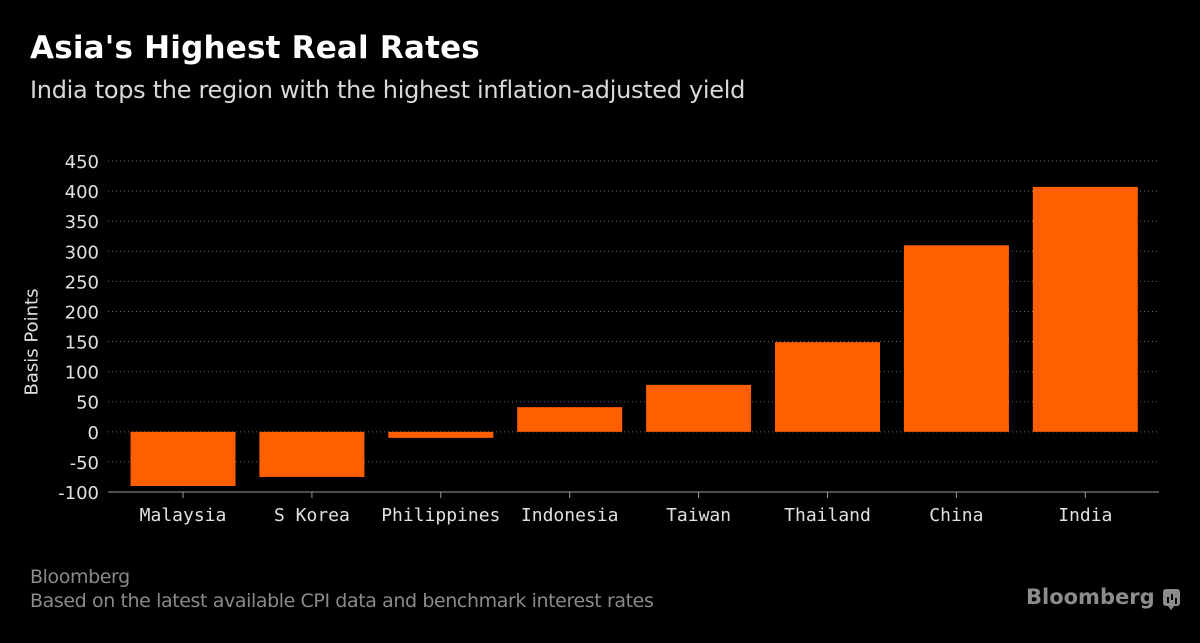 This screenshot has width=1200, height=643. I want to click on y-tick-label: 0, so click(93, 433).